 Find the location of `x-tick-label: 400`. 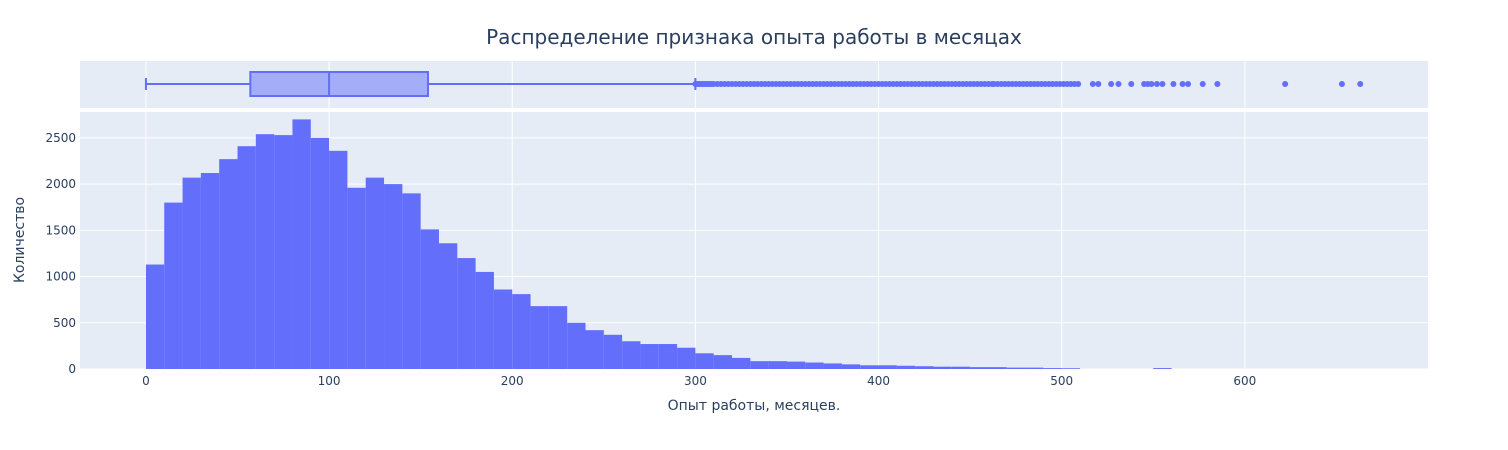

x-tick-label: 400 is located at coordinates (878, 381).